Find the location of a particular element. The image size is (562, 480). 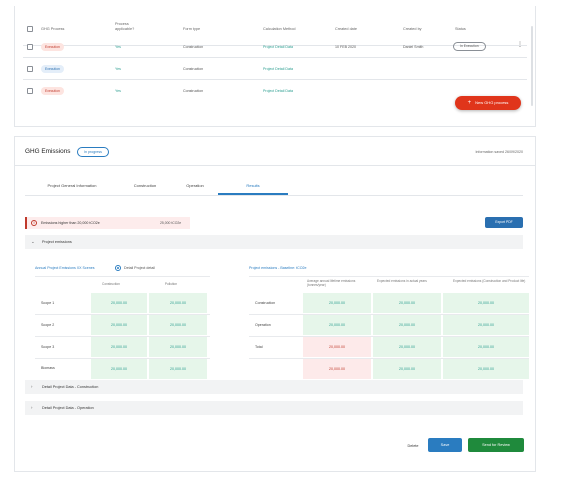

select-all-checkbox is located at coordinates (30, 29).